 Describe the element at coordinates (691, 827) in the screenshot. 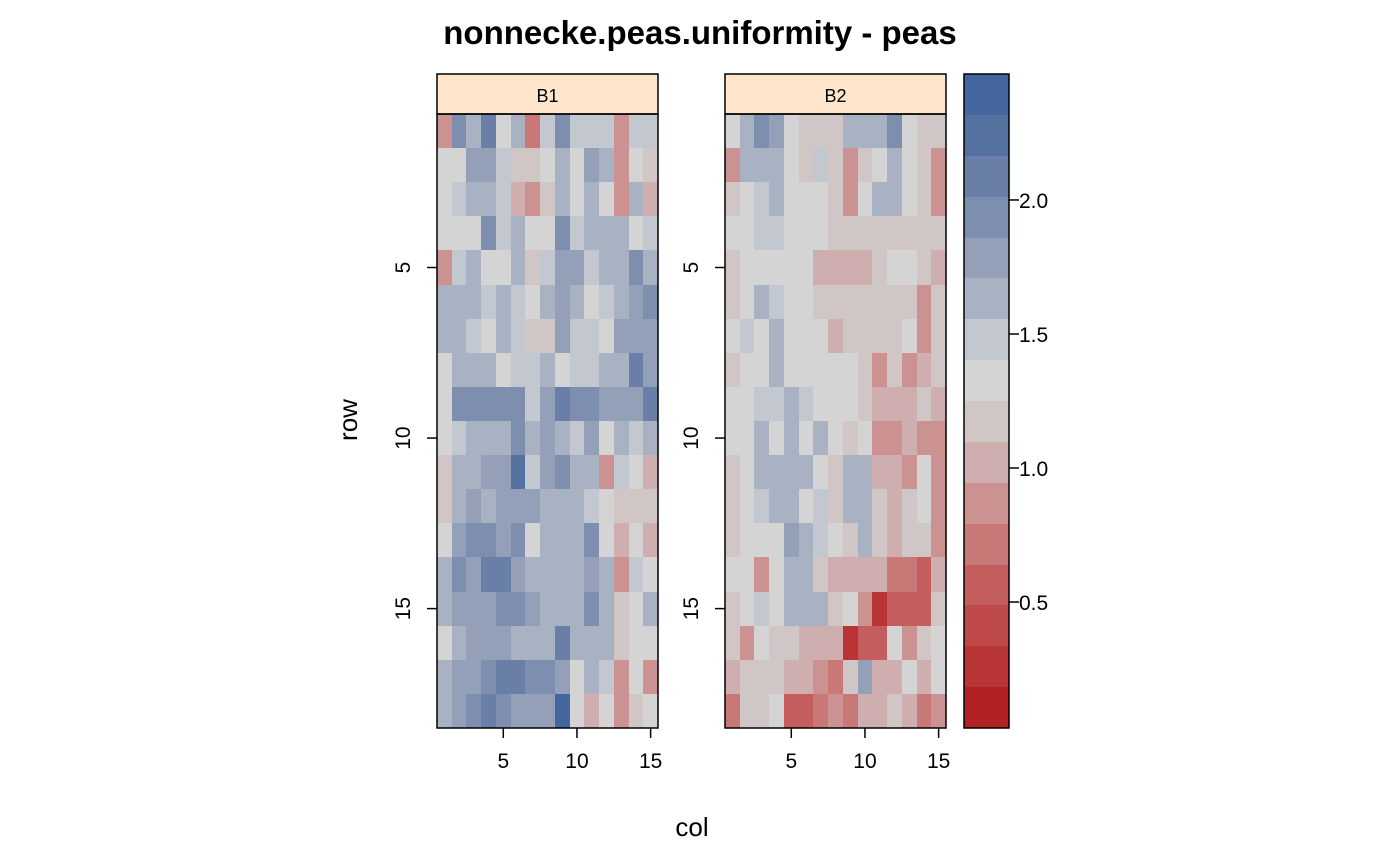

I see `x-axis-label: col` at that location.